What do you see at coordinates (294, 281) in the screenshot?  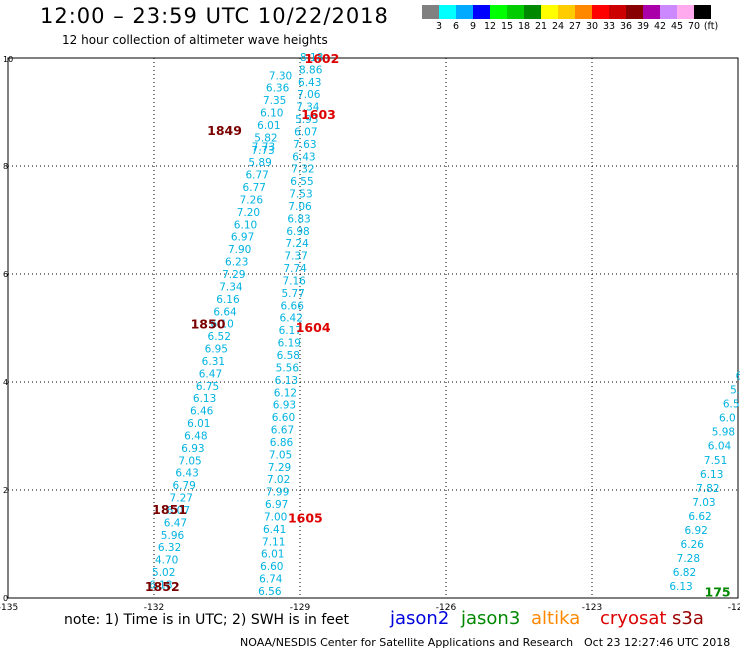 I see `wave-height-value: 7.16` at bounding box center [294, 281].